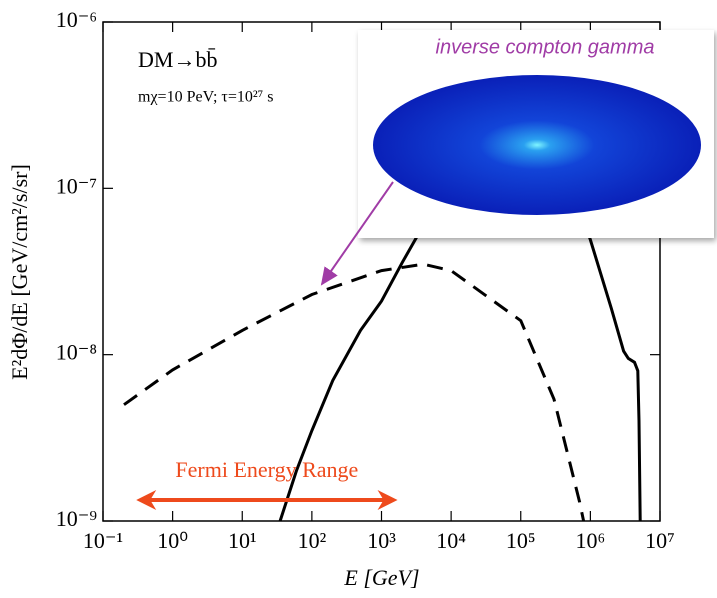 The height and width of the screenshot is (598, 717). I want to click on x-tick-label: 10³, so click(381, 540).